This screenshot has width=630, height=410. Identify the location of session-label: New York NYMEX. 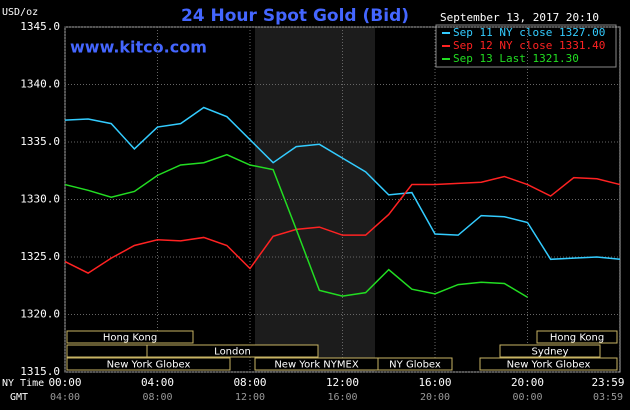
(316, 365).